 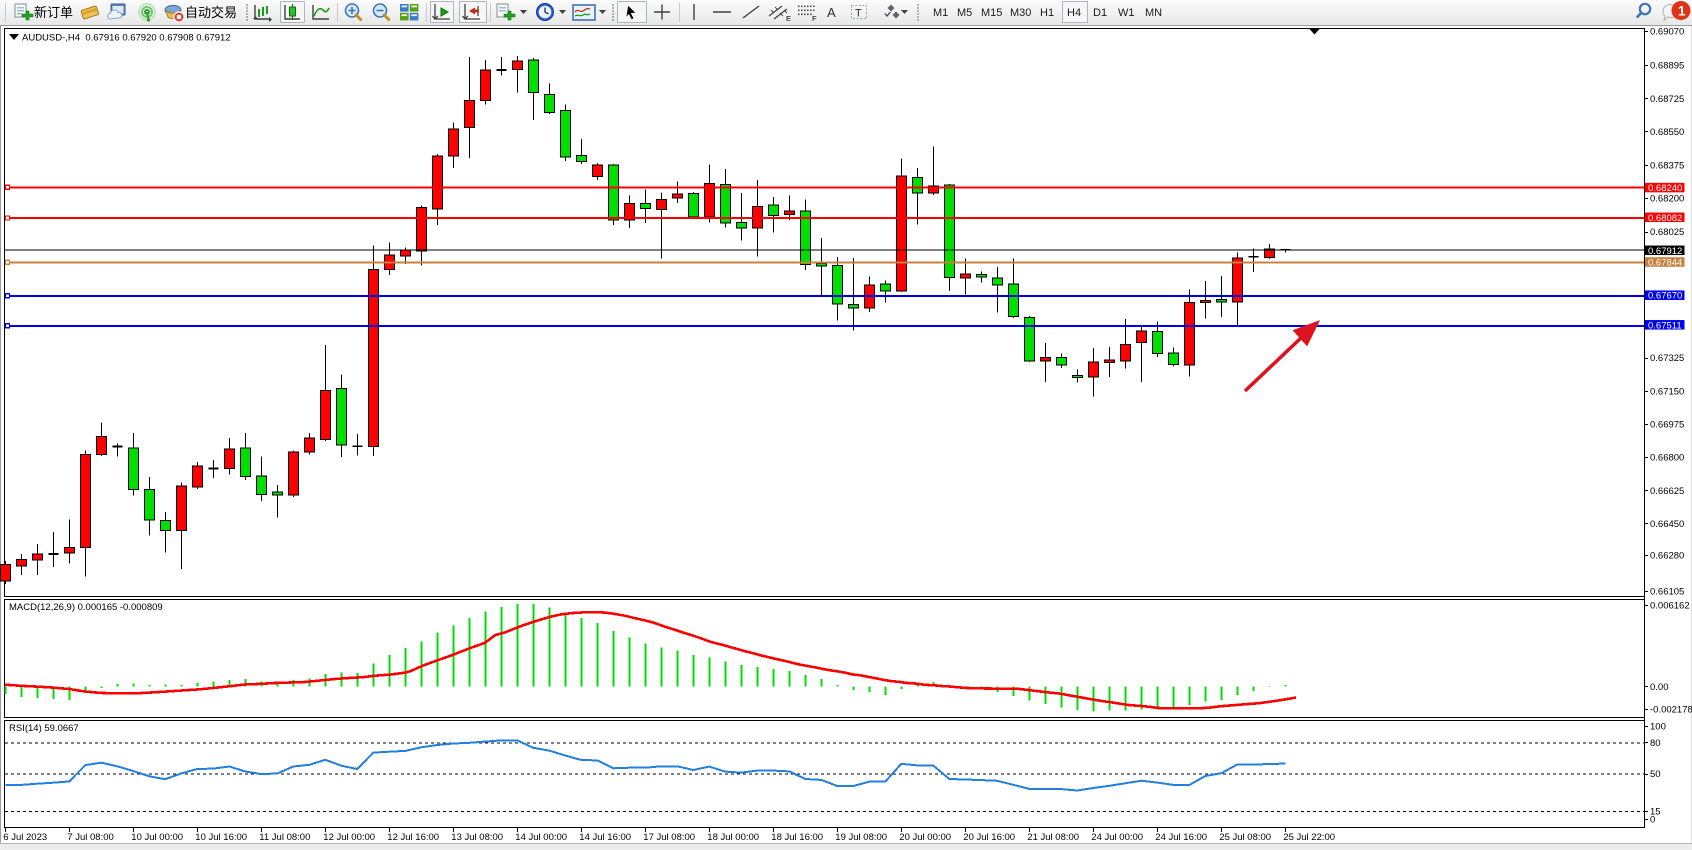 What do you see at coordinates (1665, 263) in the screenshot?
I see `svg-text: 0.67844` at bounding box center [1665, 263].